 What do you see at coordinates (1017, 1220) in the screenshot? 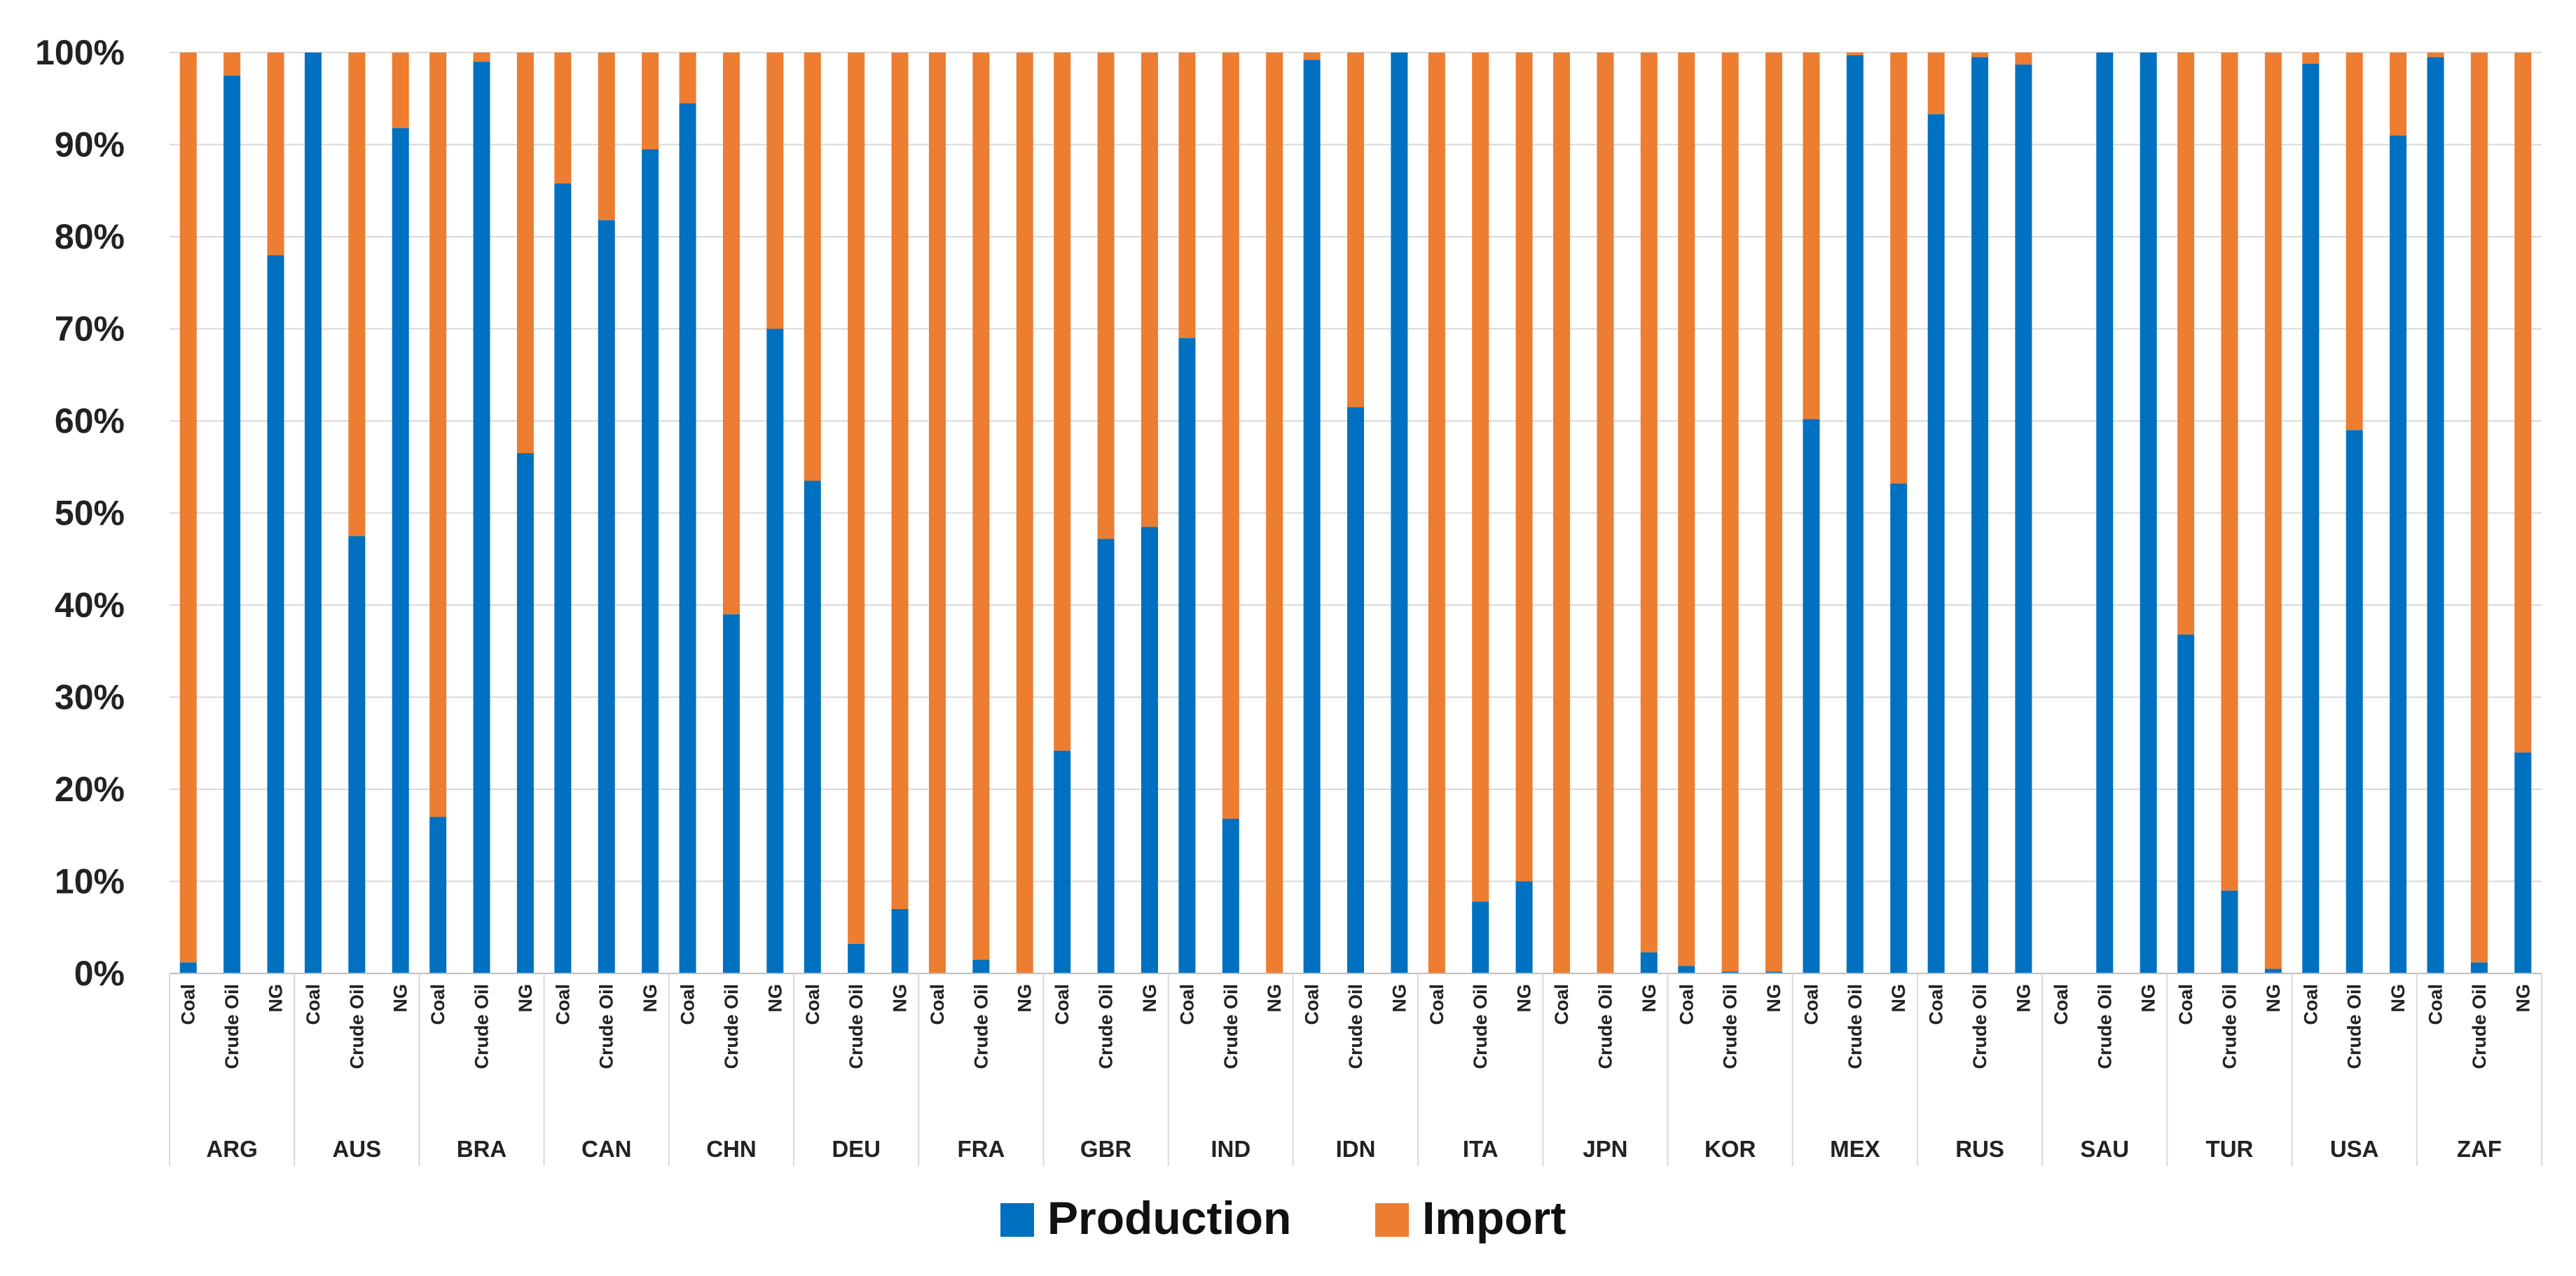
I see `legend-swatch-production` at bounding box center [1017, 1220].